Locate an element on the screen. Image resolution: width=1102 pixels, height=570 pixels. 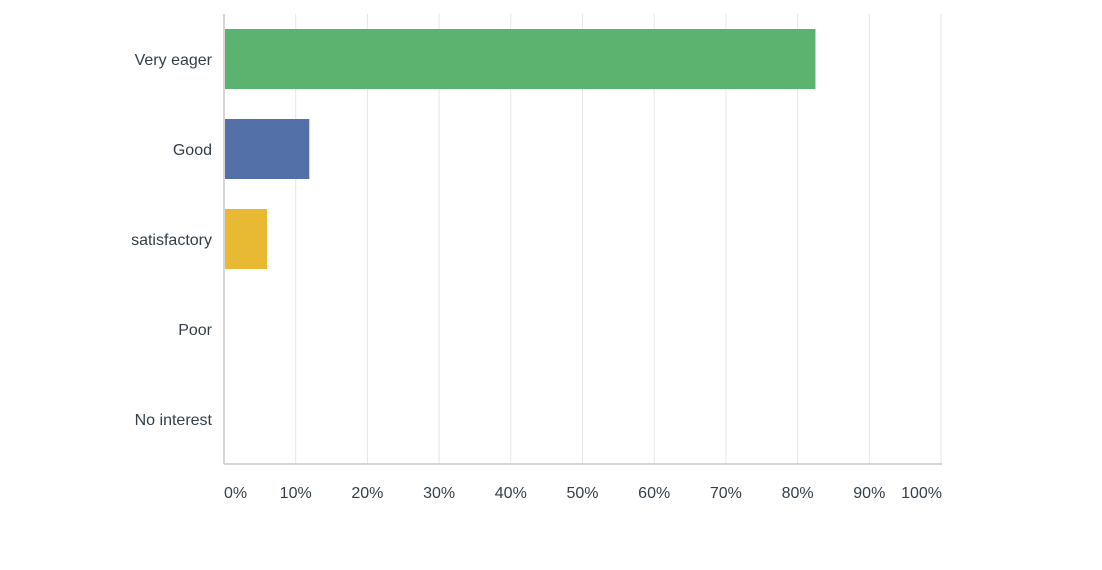
category-label-poor: Poor is located at coordinates (195, 330).